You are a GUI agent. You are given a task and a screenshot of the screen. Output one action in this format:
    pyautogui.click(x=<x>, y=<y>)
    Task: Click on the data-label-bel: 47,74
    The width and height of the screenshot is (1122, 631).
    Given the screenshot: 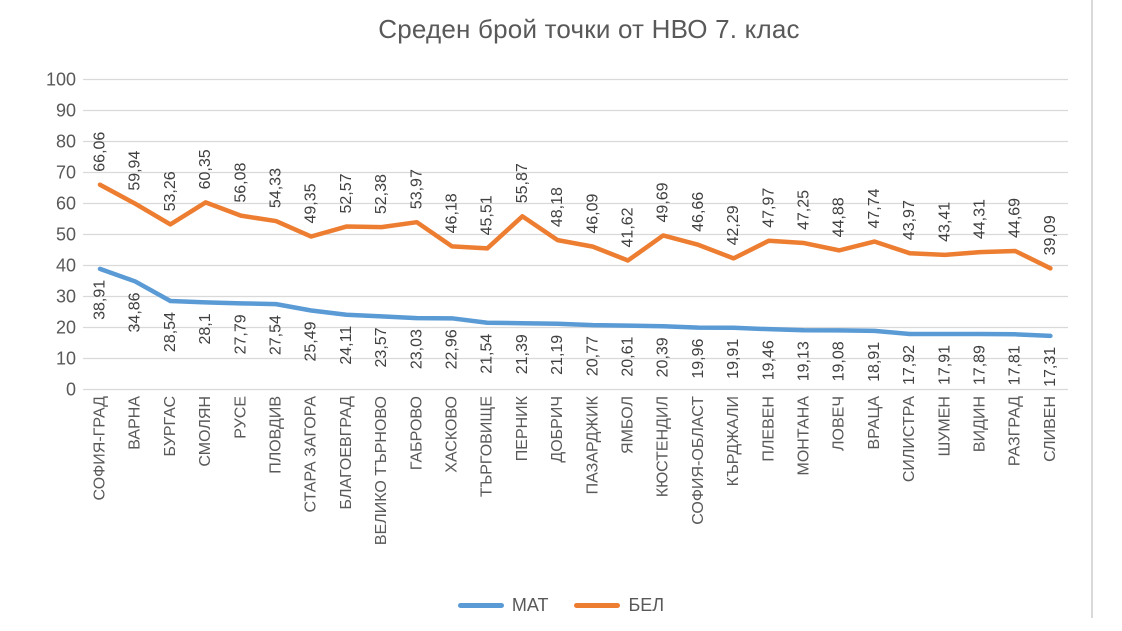 What is the action you would take?
    pyautogui.click(x=874, y=208)
    